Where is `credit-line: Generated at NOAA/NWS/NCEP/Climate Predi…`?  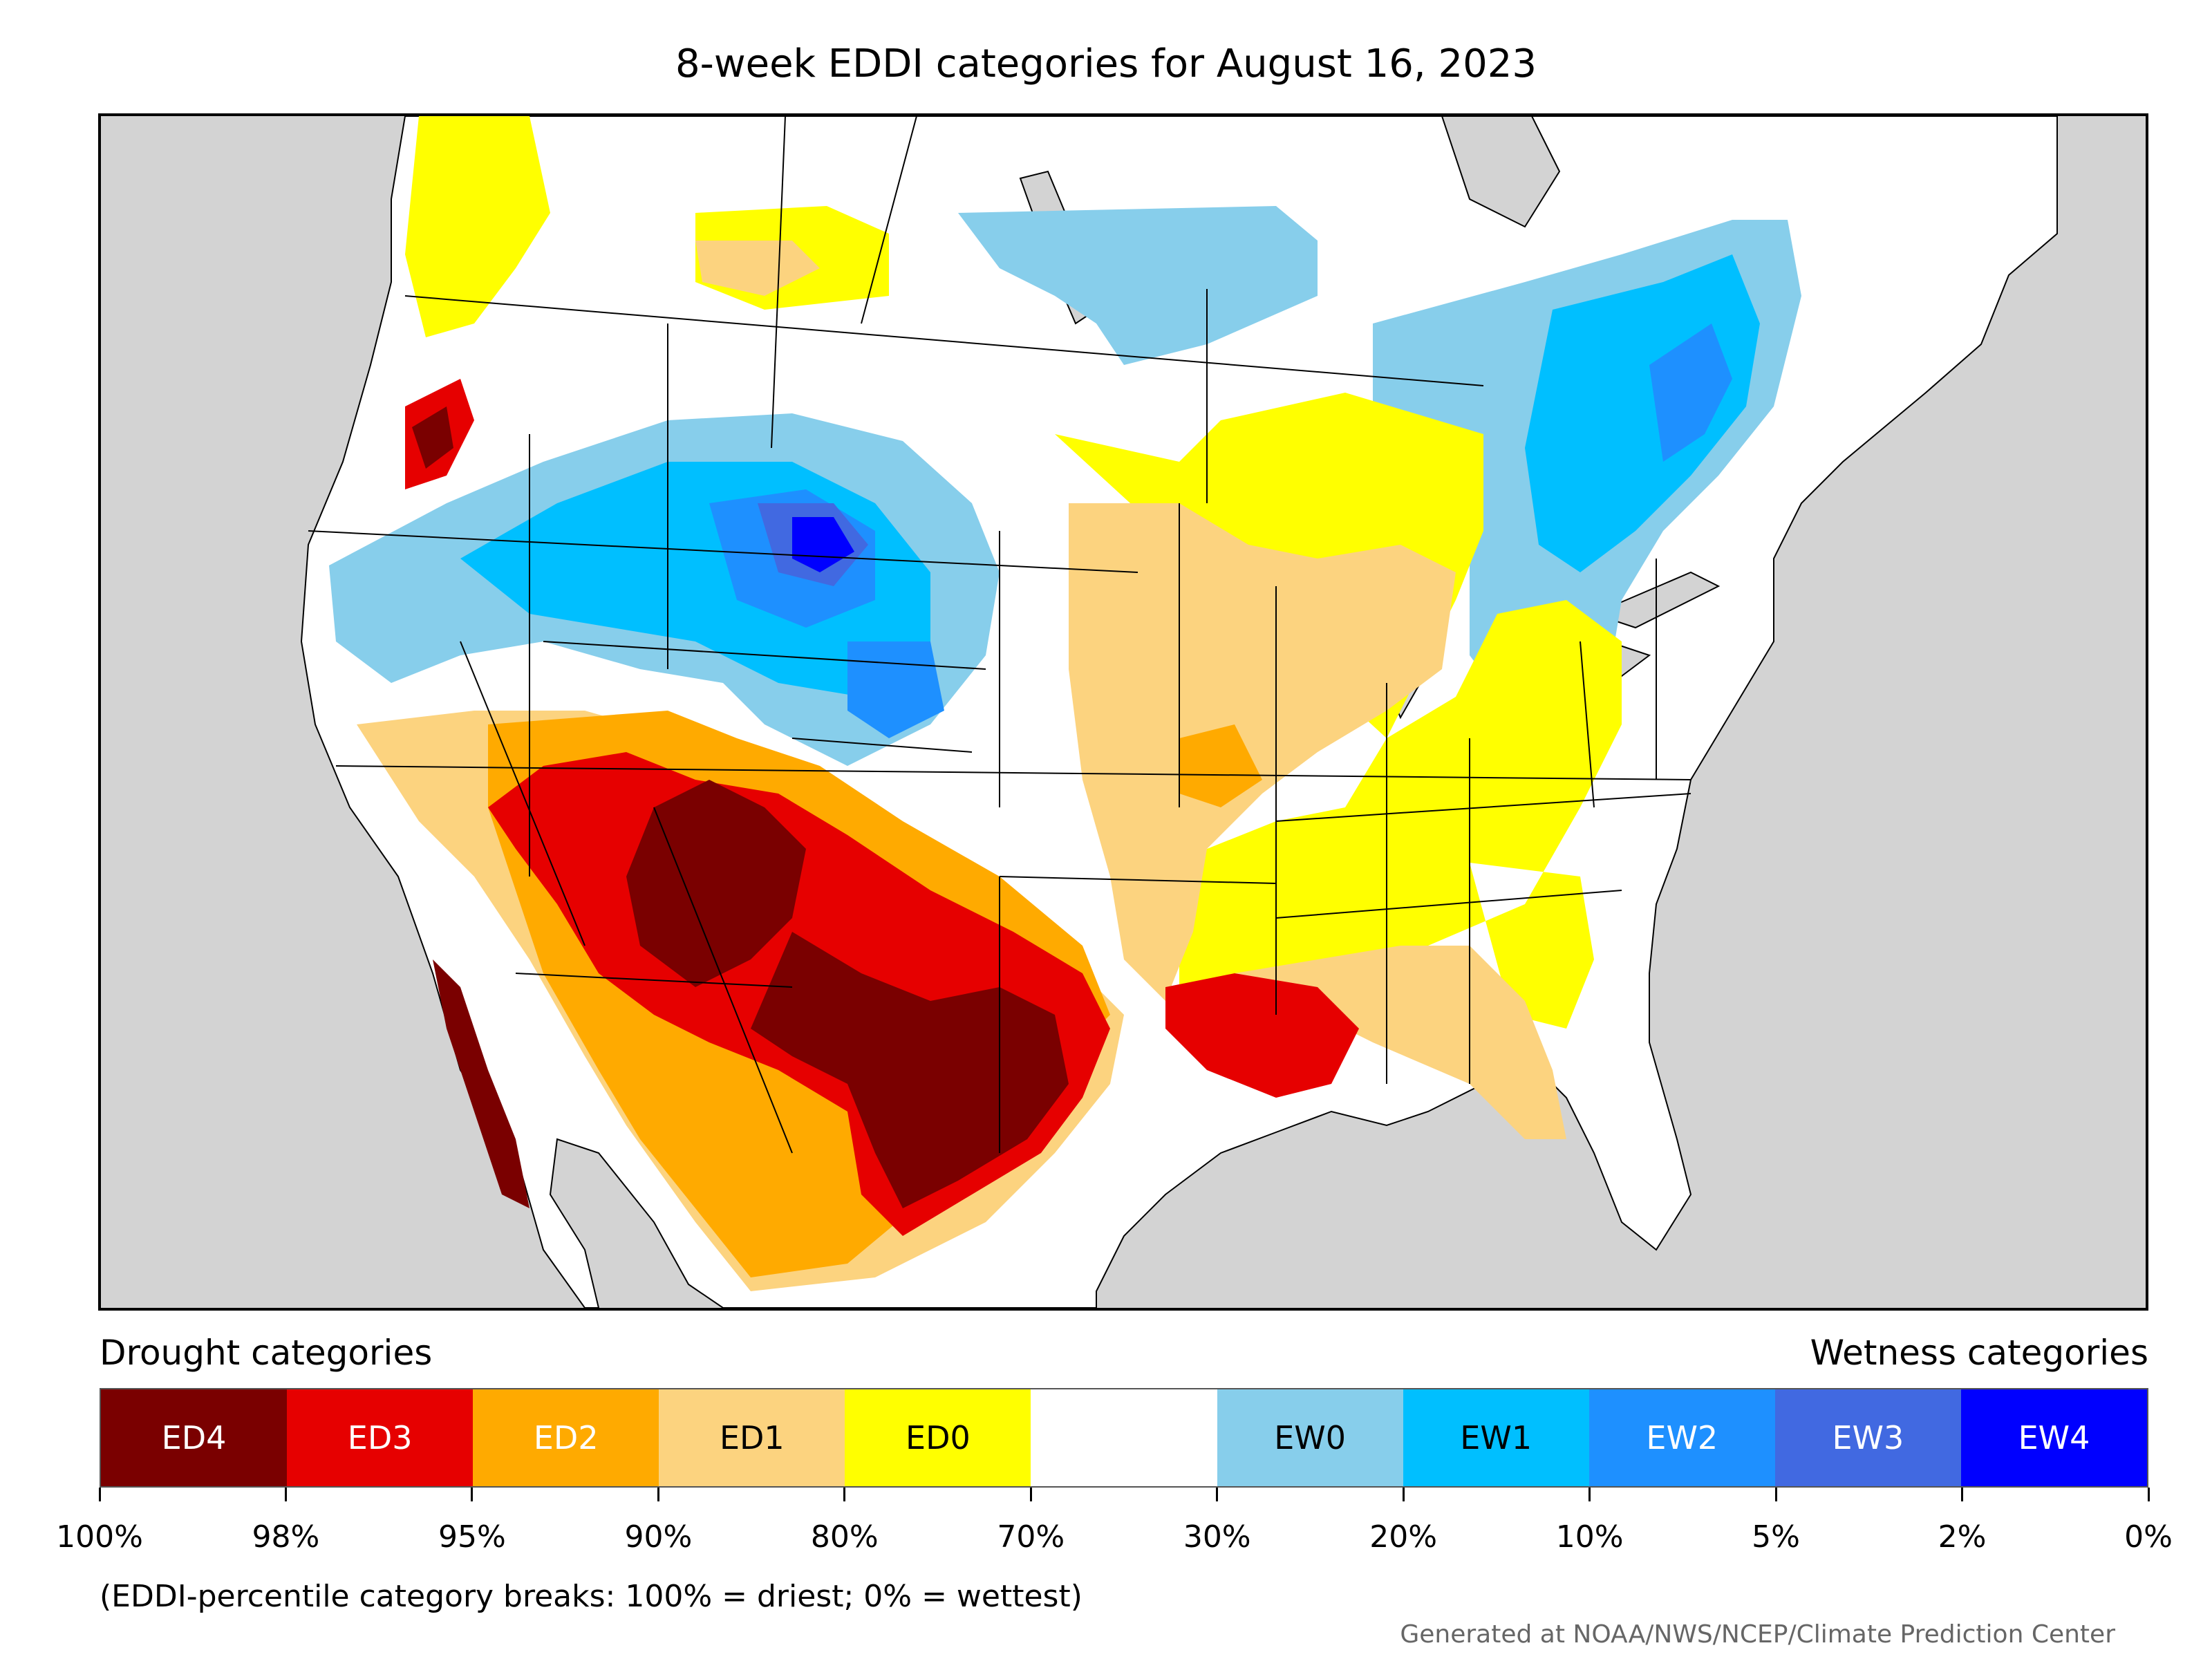 credit-line: Generated at NOAA/NWS/NCEP/Climate Predi… is located at coordinates (1757, 1634).